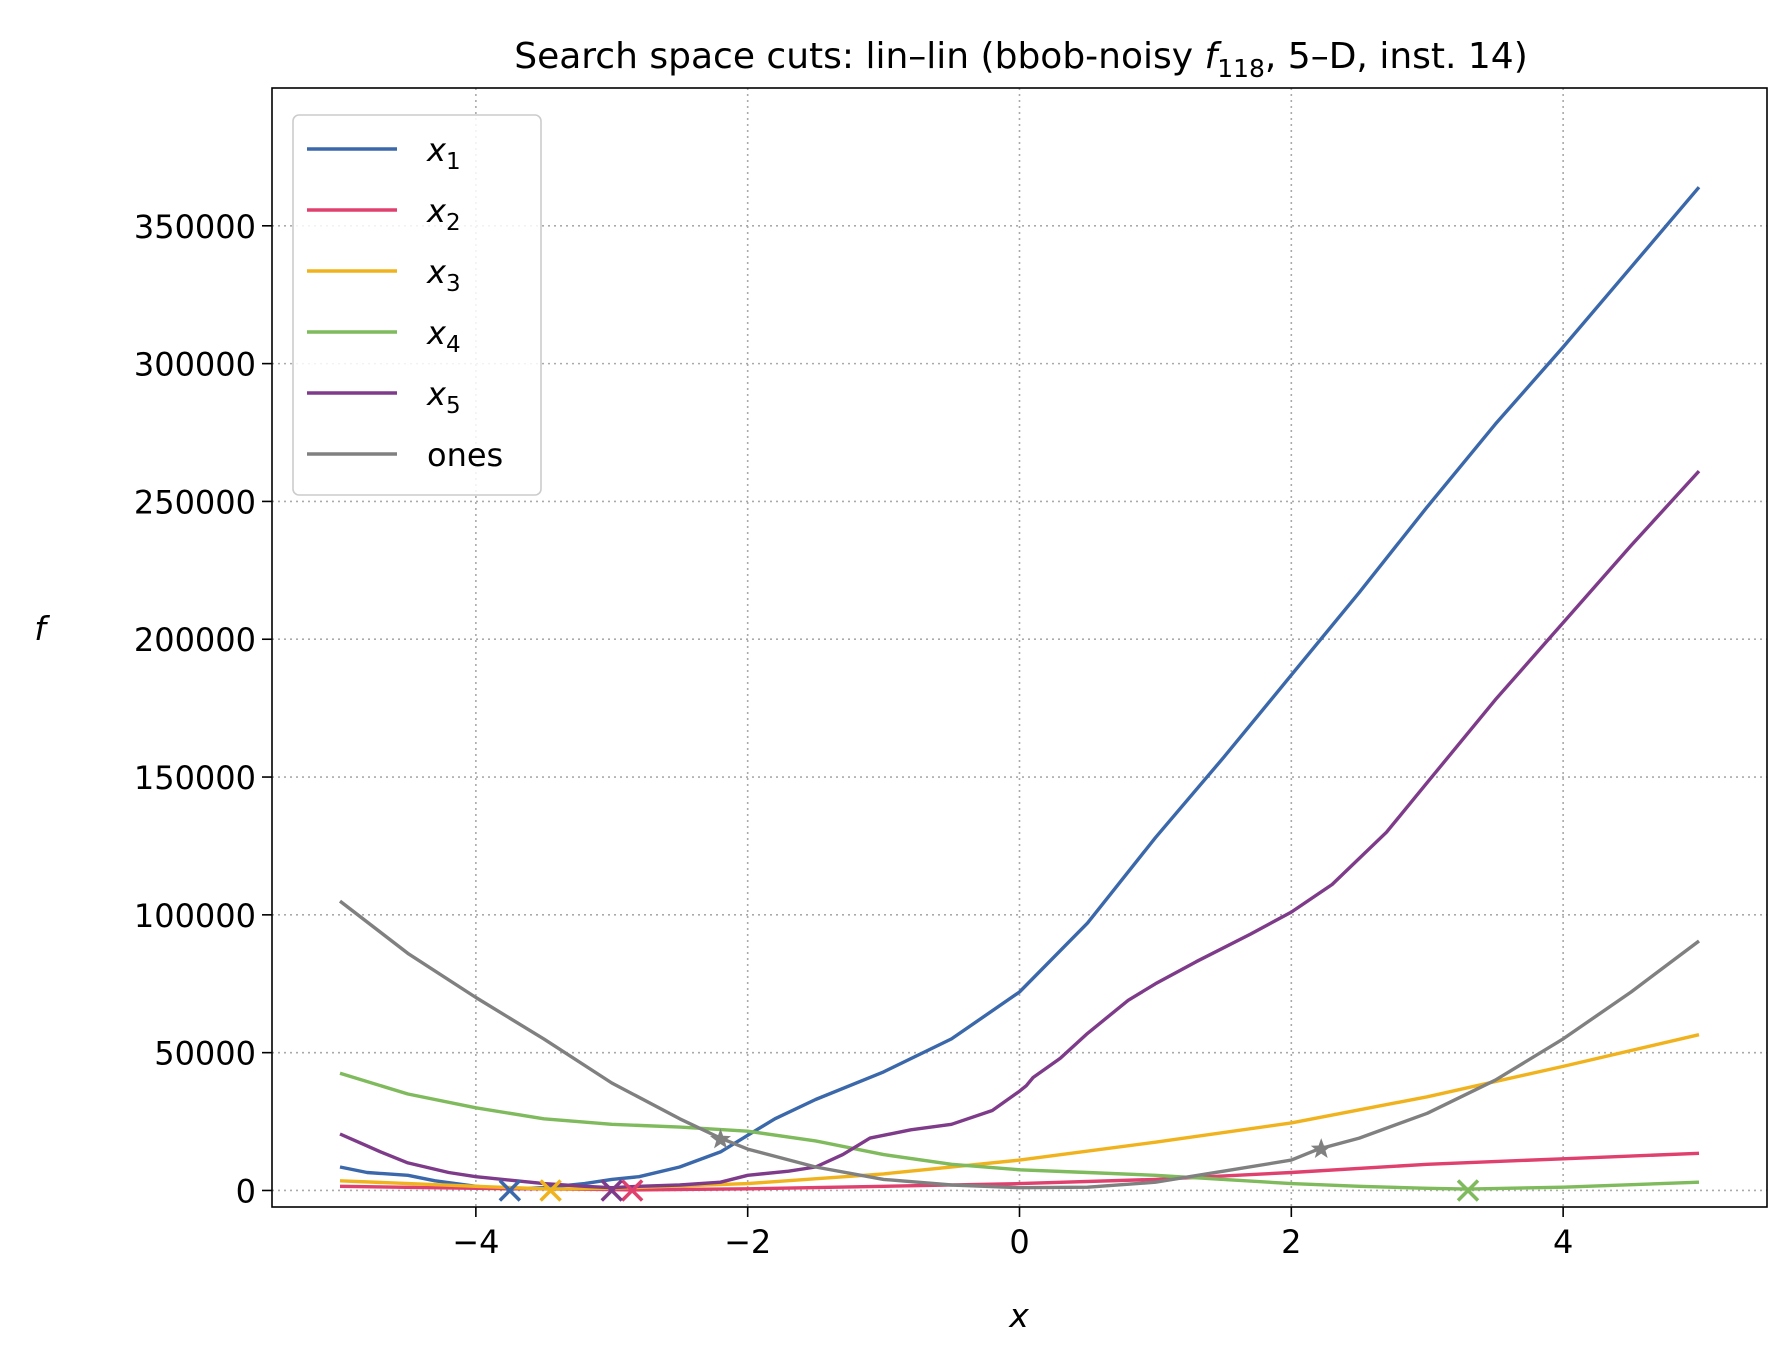 Image resolution: width=1788 pixels, height=1359 pixels. What do you see at coordinates (195, 778) in the screenshot?
I see `y-tick-label: 150000` at bounding box center [195, 778].